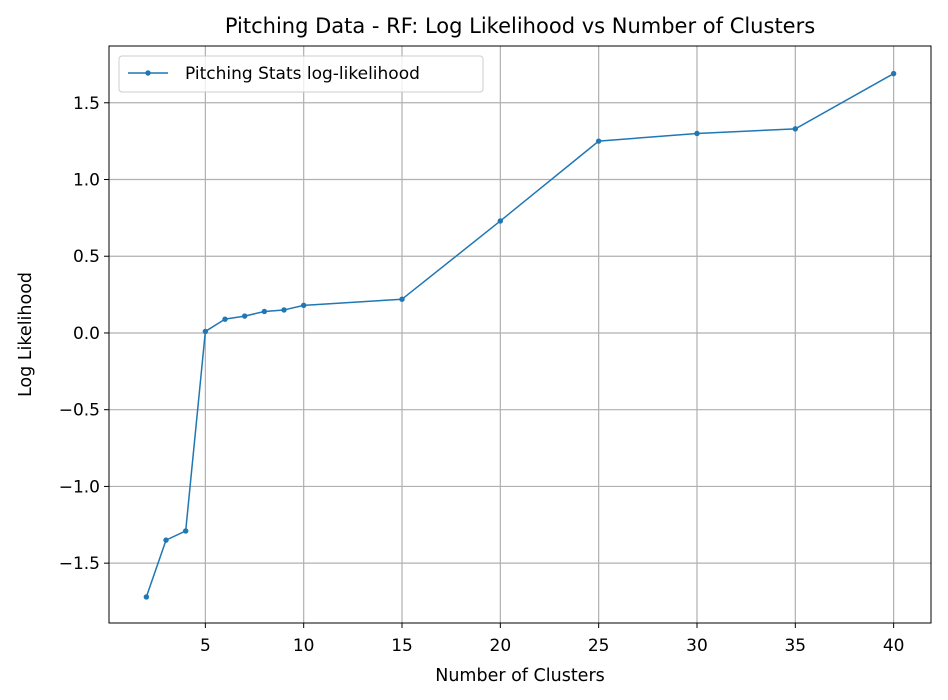 Image resolution: width=948 pixels, height=700 pixels. What do you see at coordinates (697, 646) in the screenshot?
I see `x-tick-label: 30` at bounding box center [697, 646].